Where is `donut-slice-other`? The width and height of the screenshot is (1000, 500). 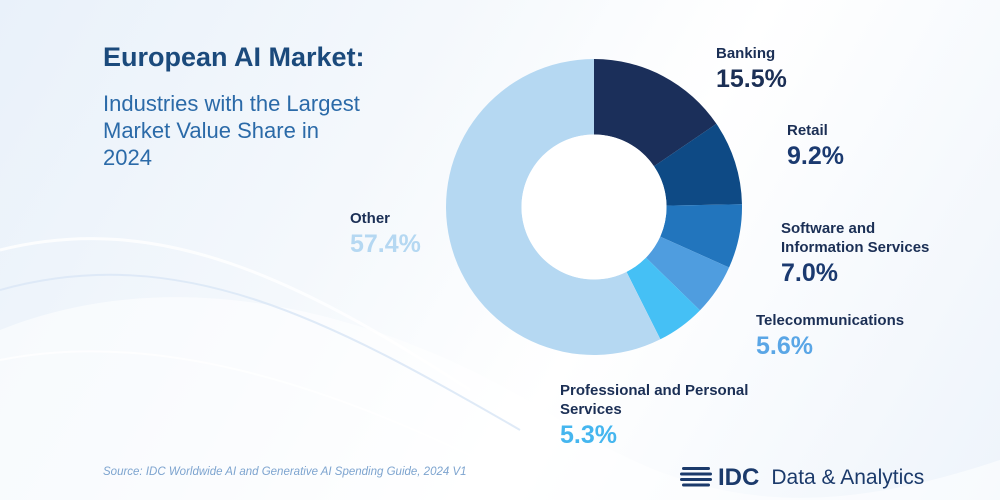
donut-slice-other is located at coordinates (553, 207).